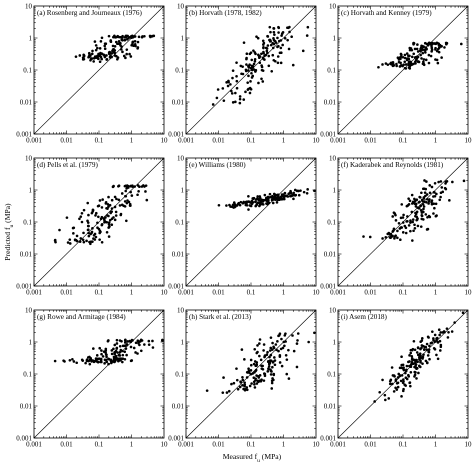 The height and width of the screenshot is (464, 474). What do you see at coordinates (370, 445) in the screenshot?
I see `x-tick-label: 0.01` at bounding box center [370, 445].